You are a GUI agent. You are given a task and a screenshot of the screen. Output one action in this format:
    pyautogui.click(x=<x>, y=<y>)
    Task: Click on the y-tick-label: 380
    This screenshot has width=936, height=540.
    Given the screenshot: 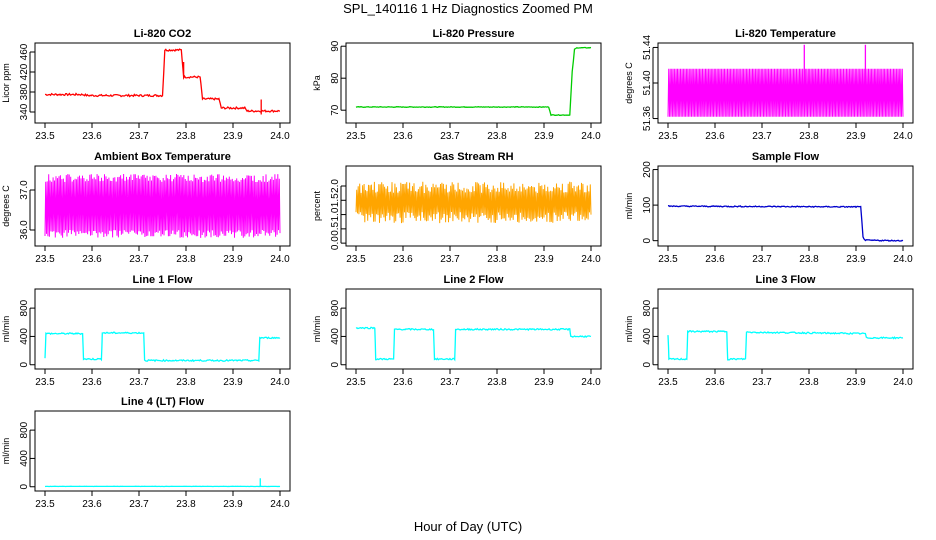 What is the action you would take?
    pyautogui.click(x=24, y=91)
    